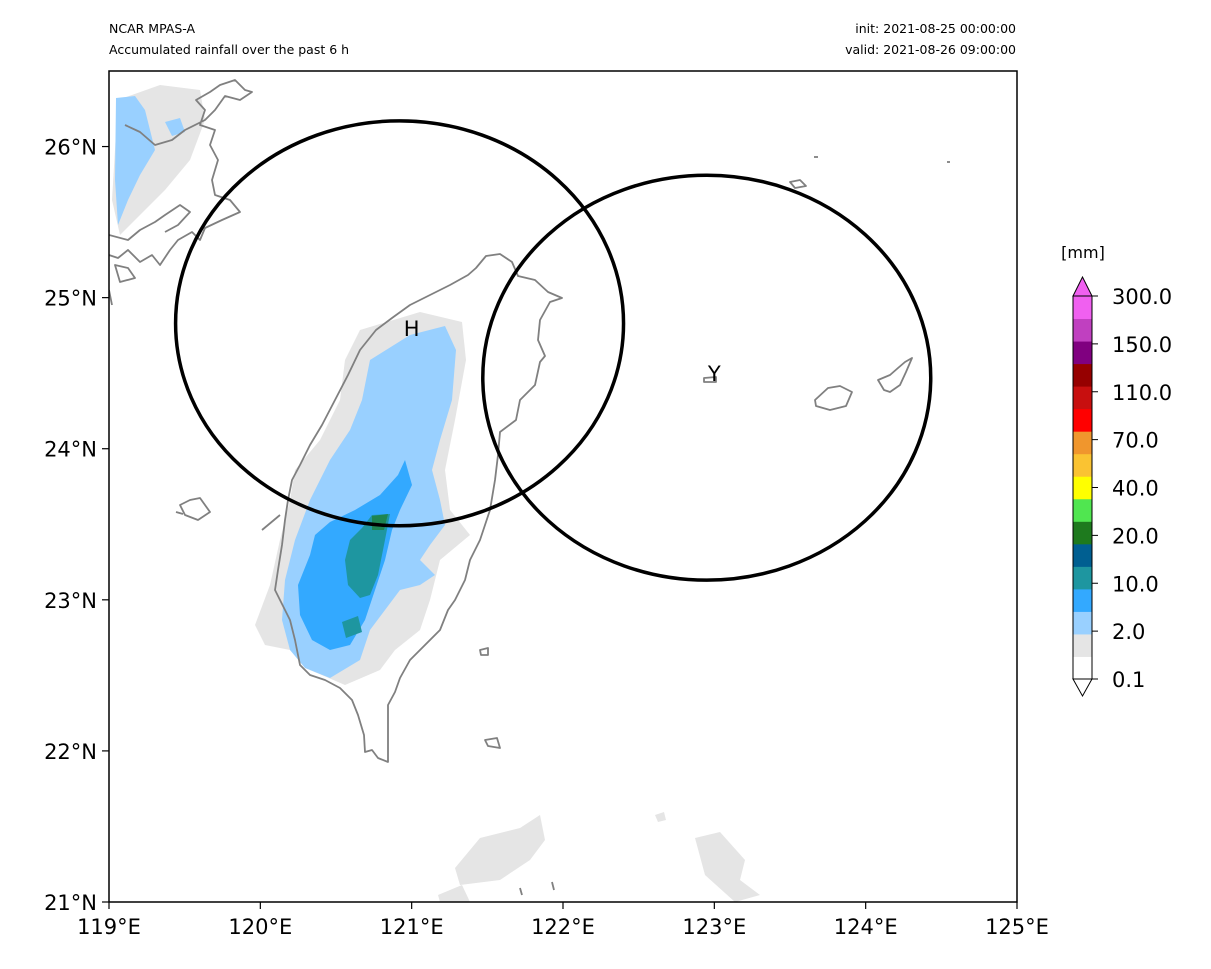  Describe the element at coordinates (76, 525) in the screenshot. I see `latitude-axis: 21°N 22°N 23°N 24°N 25°N 26°N` at that location.